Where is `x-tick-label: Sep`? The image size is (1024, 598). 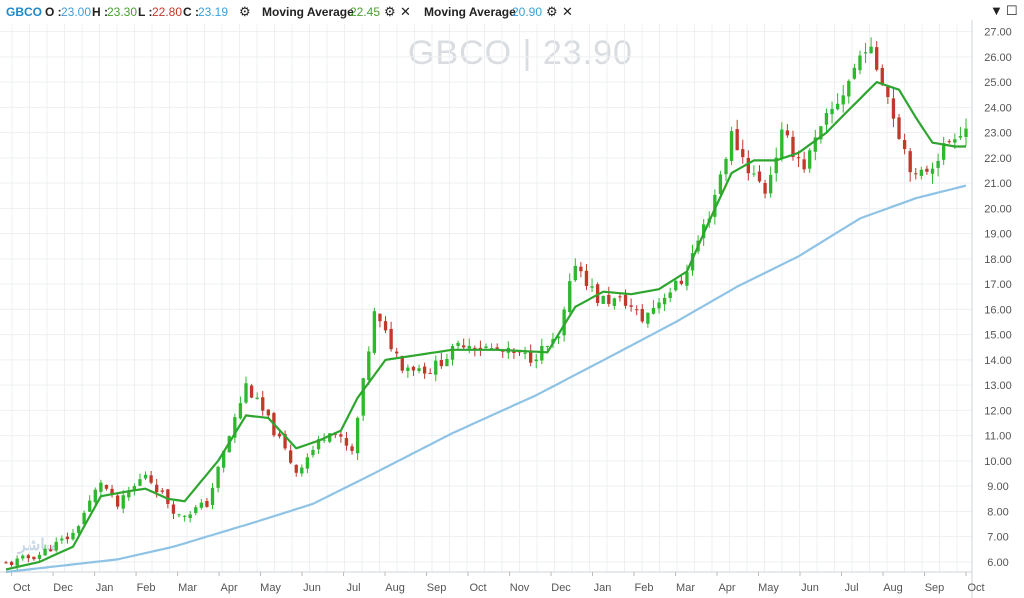 x-tick-label: Sep is located at coordinates (935, 588).